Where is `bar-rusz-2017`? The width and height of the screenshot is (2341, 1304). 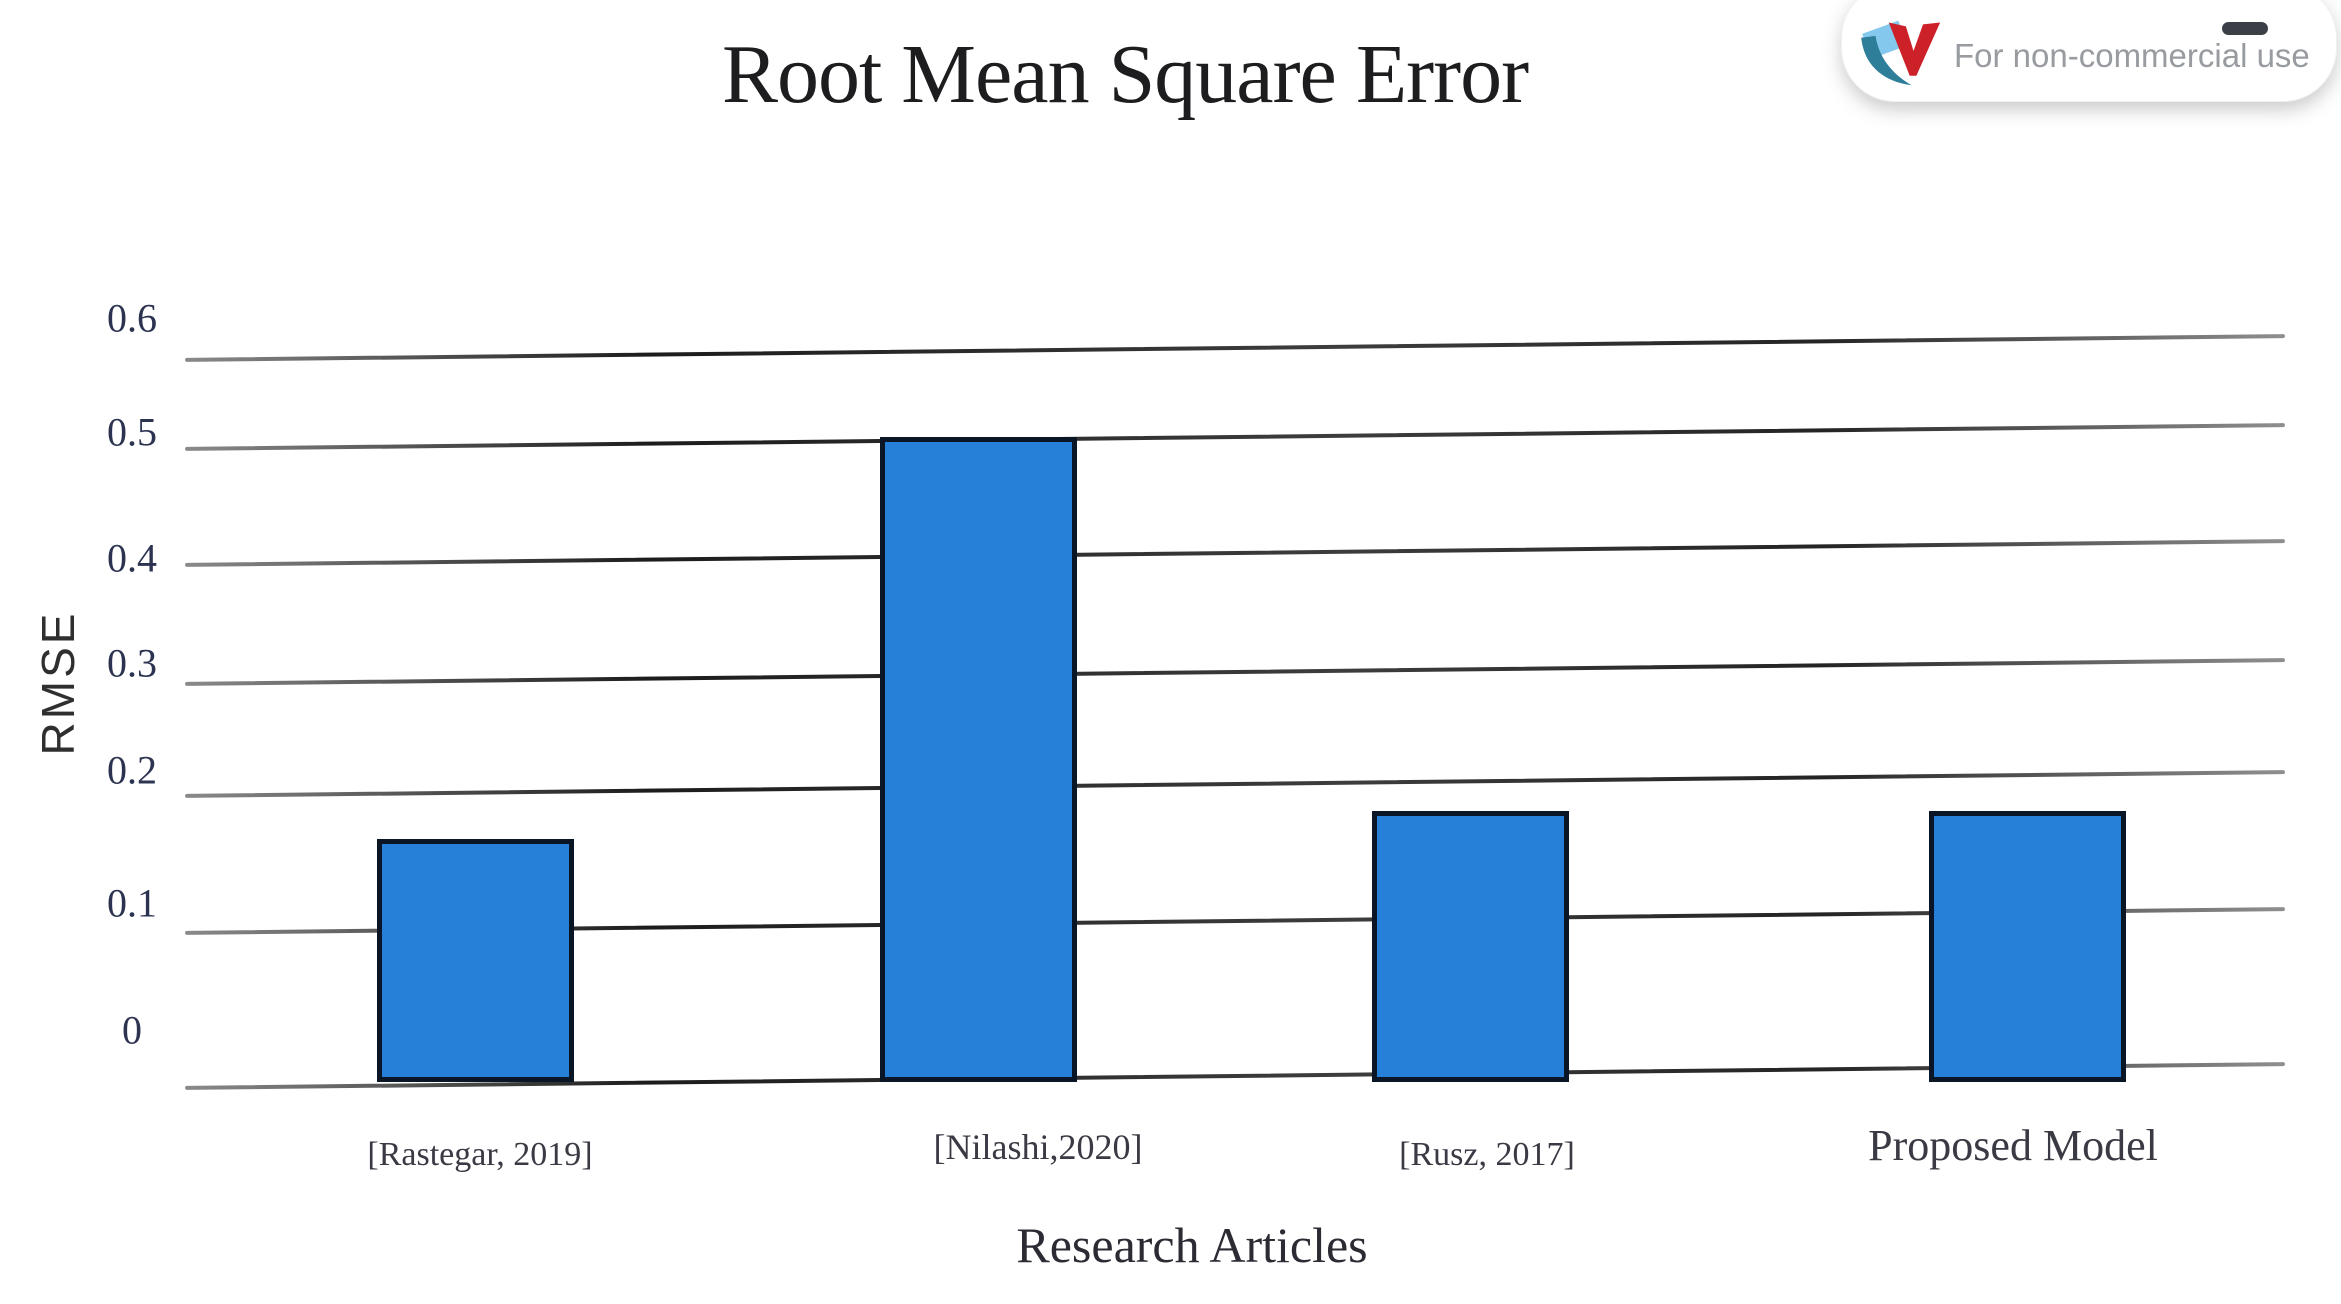 bar-rusz-2017 is located at coordinates (1470, 946).